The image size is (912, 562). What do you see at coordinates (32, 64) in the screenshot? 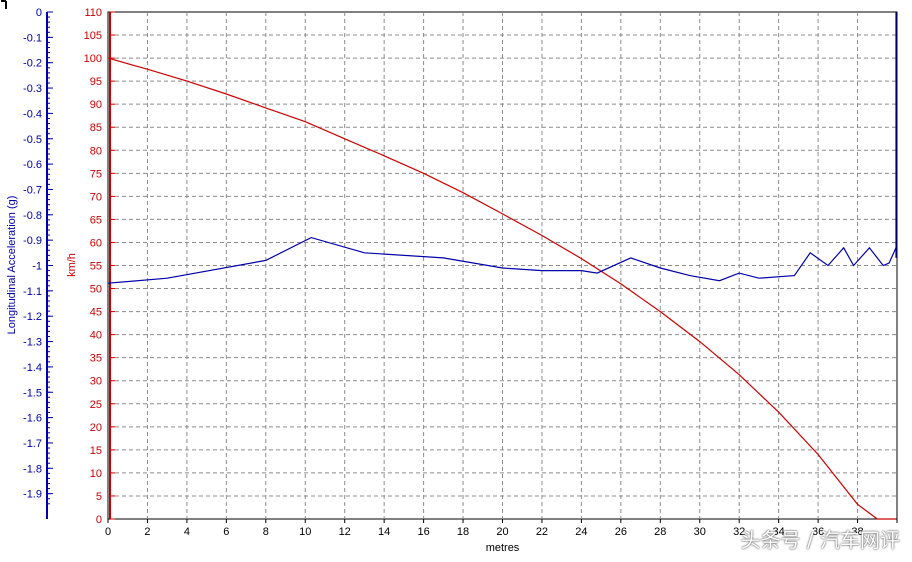
I see `acc-tick-label: -0.2` at bounding box center [32, 64].